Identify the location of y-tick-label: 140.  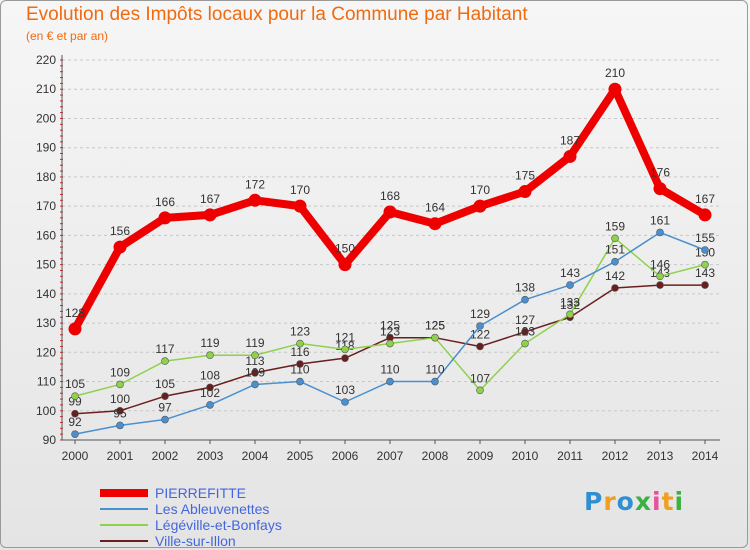
(46, 294).